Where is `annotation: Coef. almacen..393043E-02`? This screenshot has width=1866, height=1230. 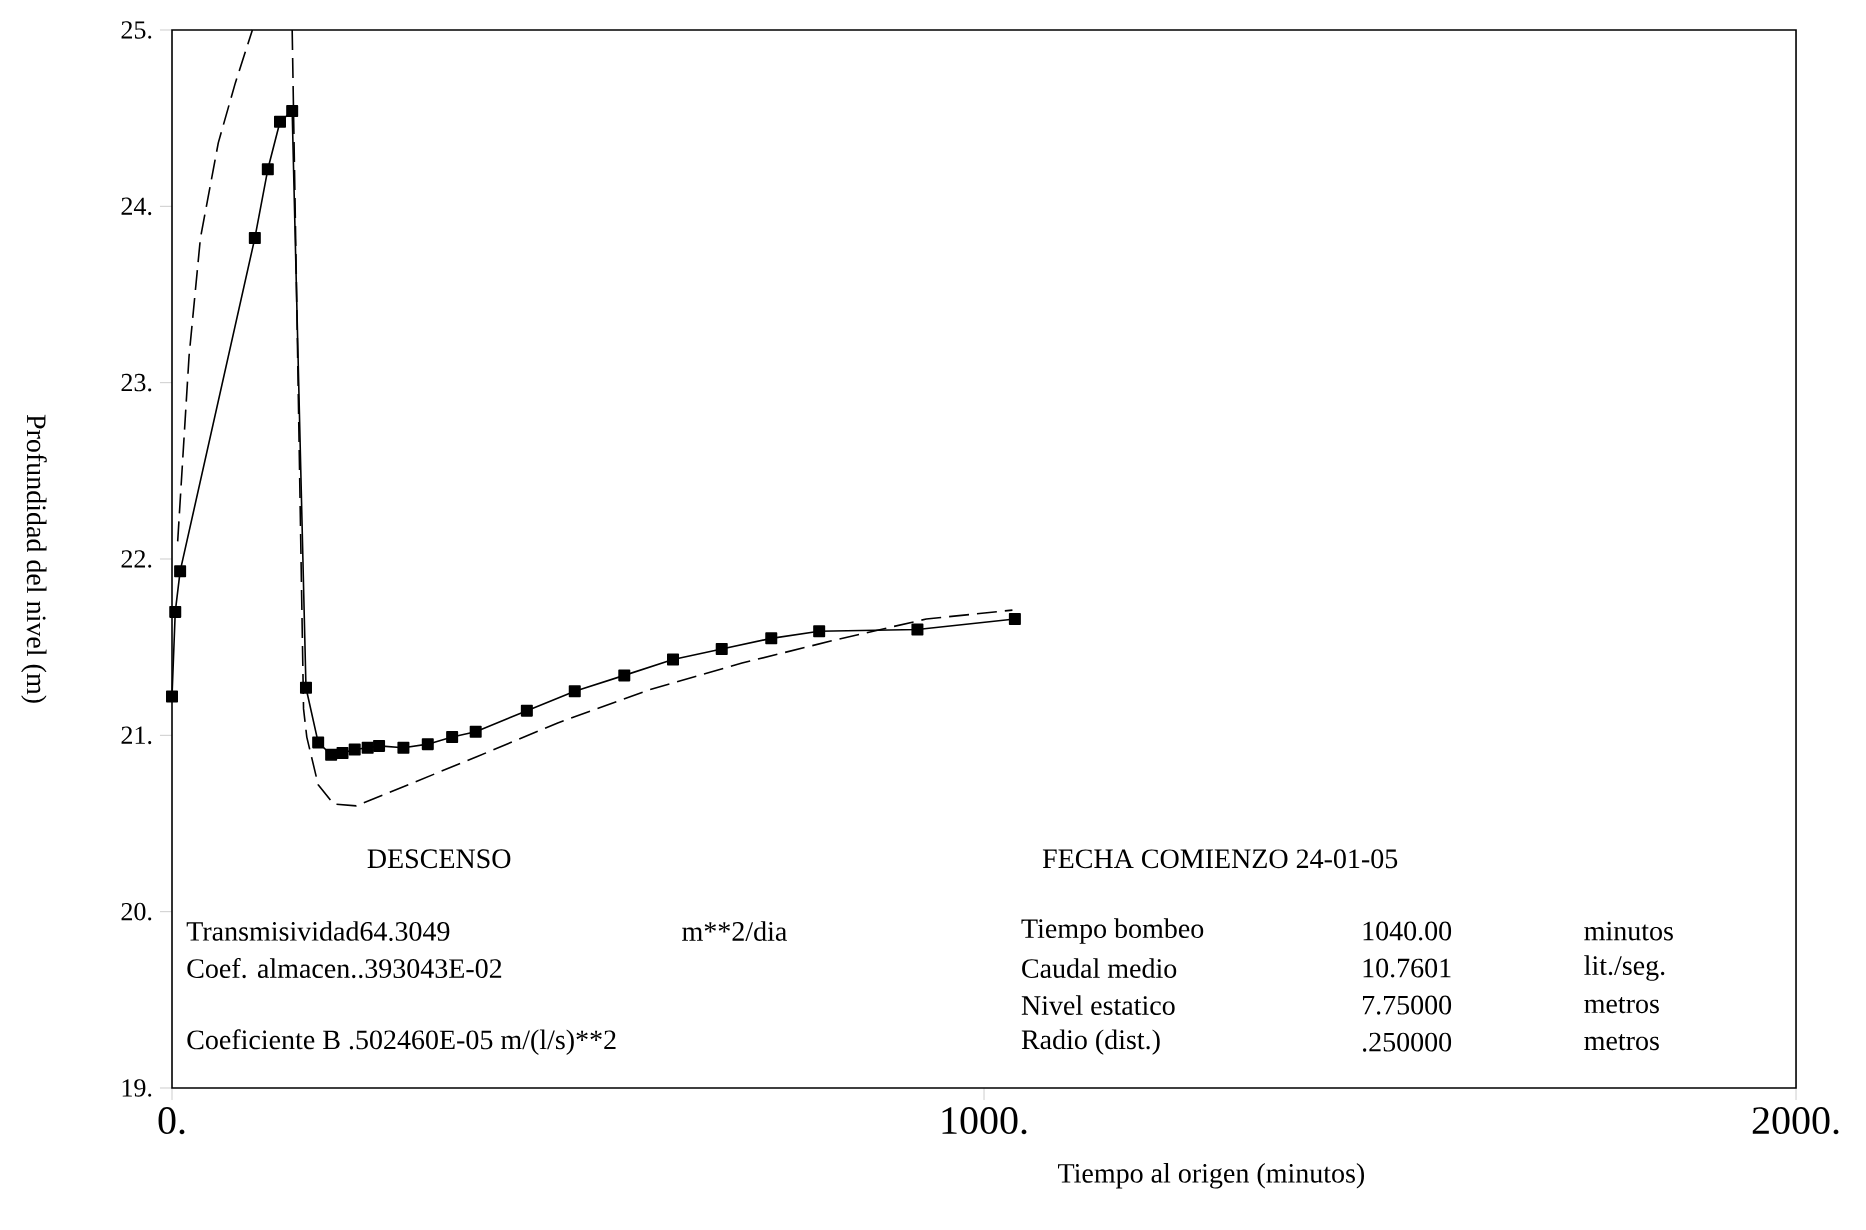
annotation: Coef. almacen..393043E-02 is located at coordinates (344, 968).